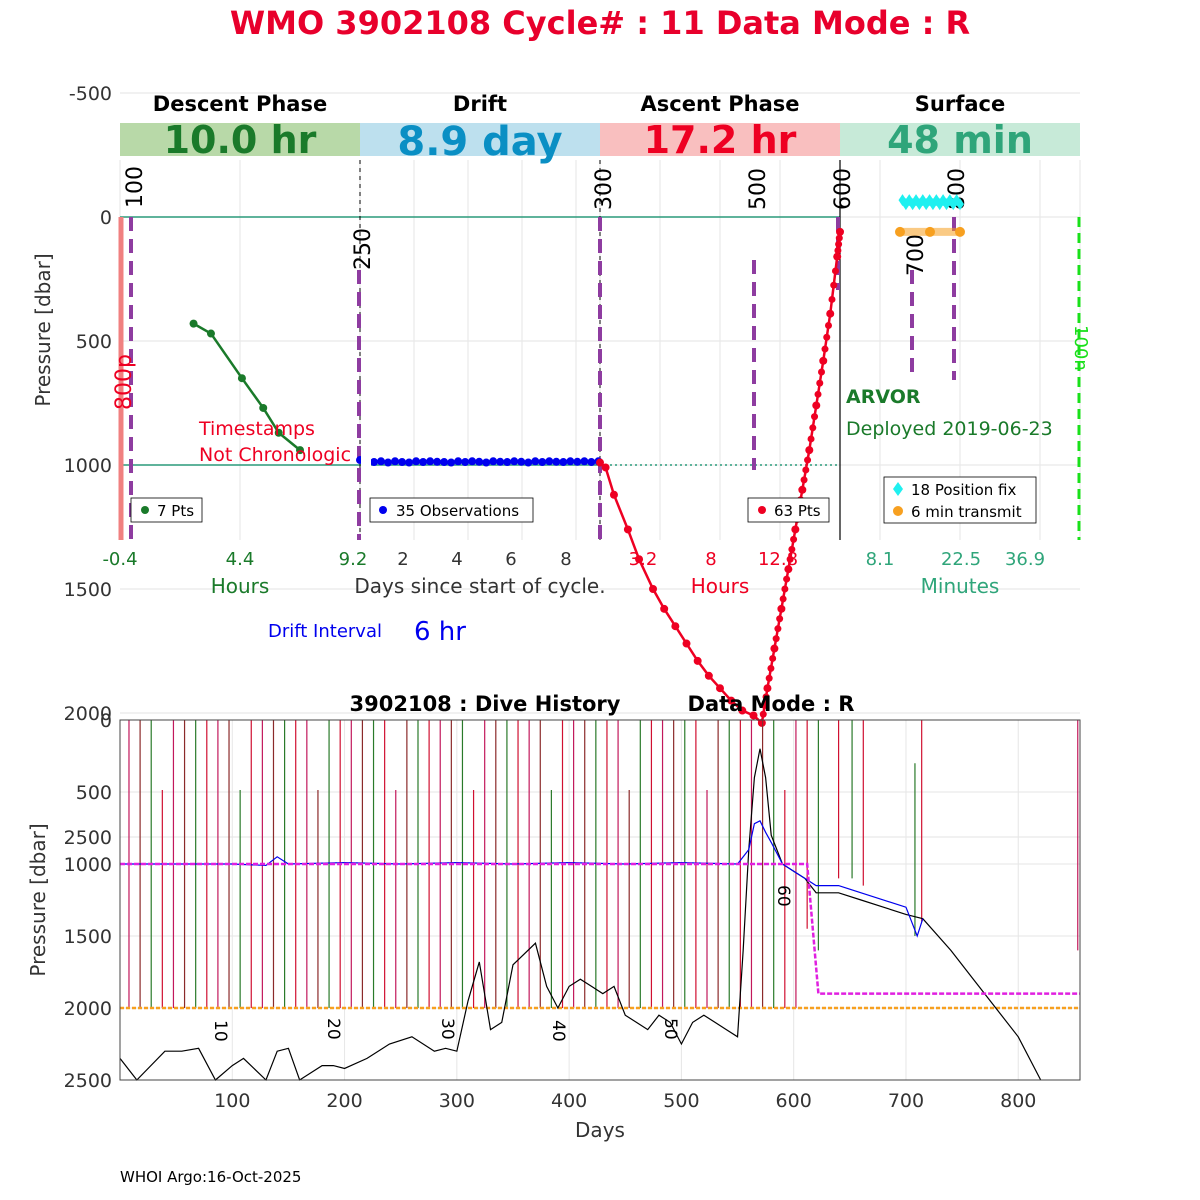 The image size is (1200, 1200). Describe the element at coordinates (275, 455) in the screenshot. I see `warning-line-2: Not Chronologic` at that location.